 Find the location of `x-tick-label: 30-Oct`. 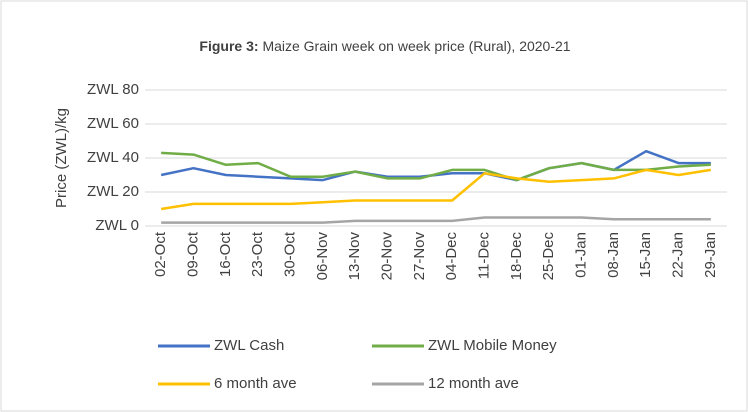

x-tick-label: 30-Oct is located at coordinates (289, 254).